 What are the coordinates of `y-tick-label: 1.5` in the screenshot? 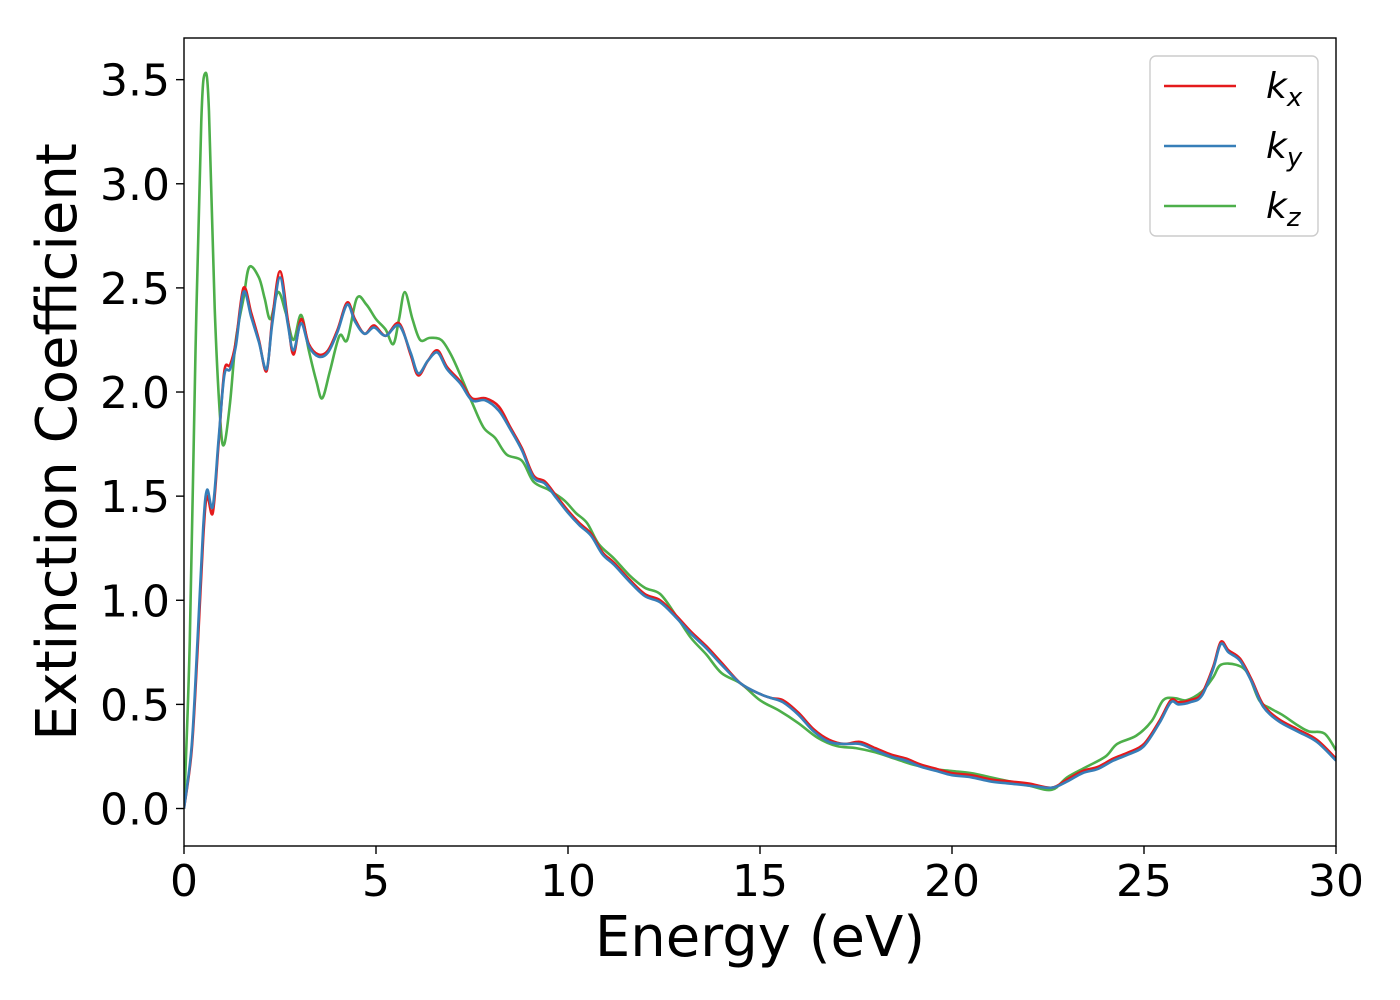 It's located at (135, 497).